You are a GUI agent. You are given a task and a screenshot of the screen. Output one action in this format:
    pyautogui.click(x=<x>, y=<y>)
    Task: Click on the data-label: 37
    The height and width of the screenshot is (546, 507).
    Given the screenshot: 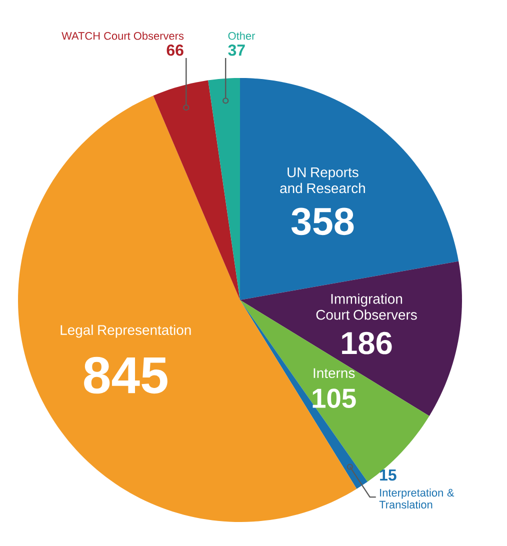 What is the action you would take?
    pyautogui.click(x=236, y=50)
    